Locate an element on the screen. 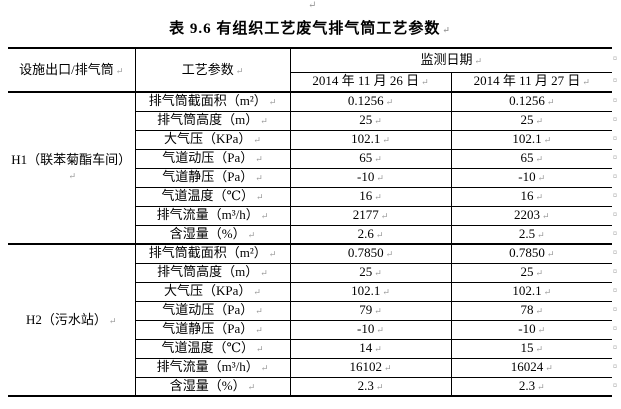  outlet-label: H1（联苯菊酯车间） is located at coordinates (71, 160).